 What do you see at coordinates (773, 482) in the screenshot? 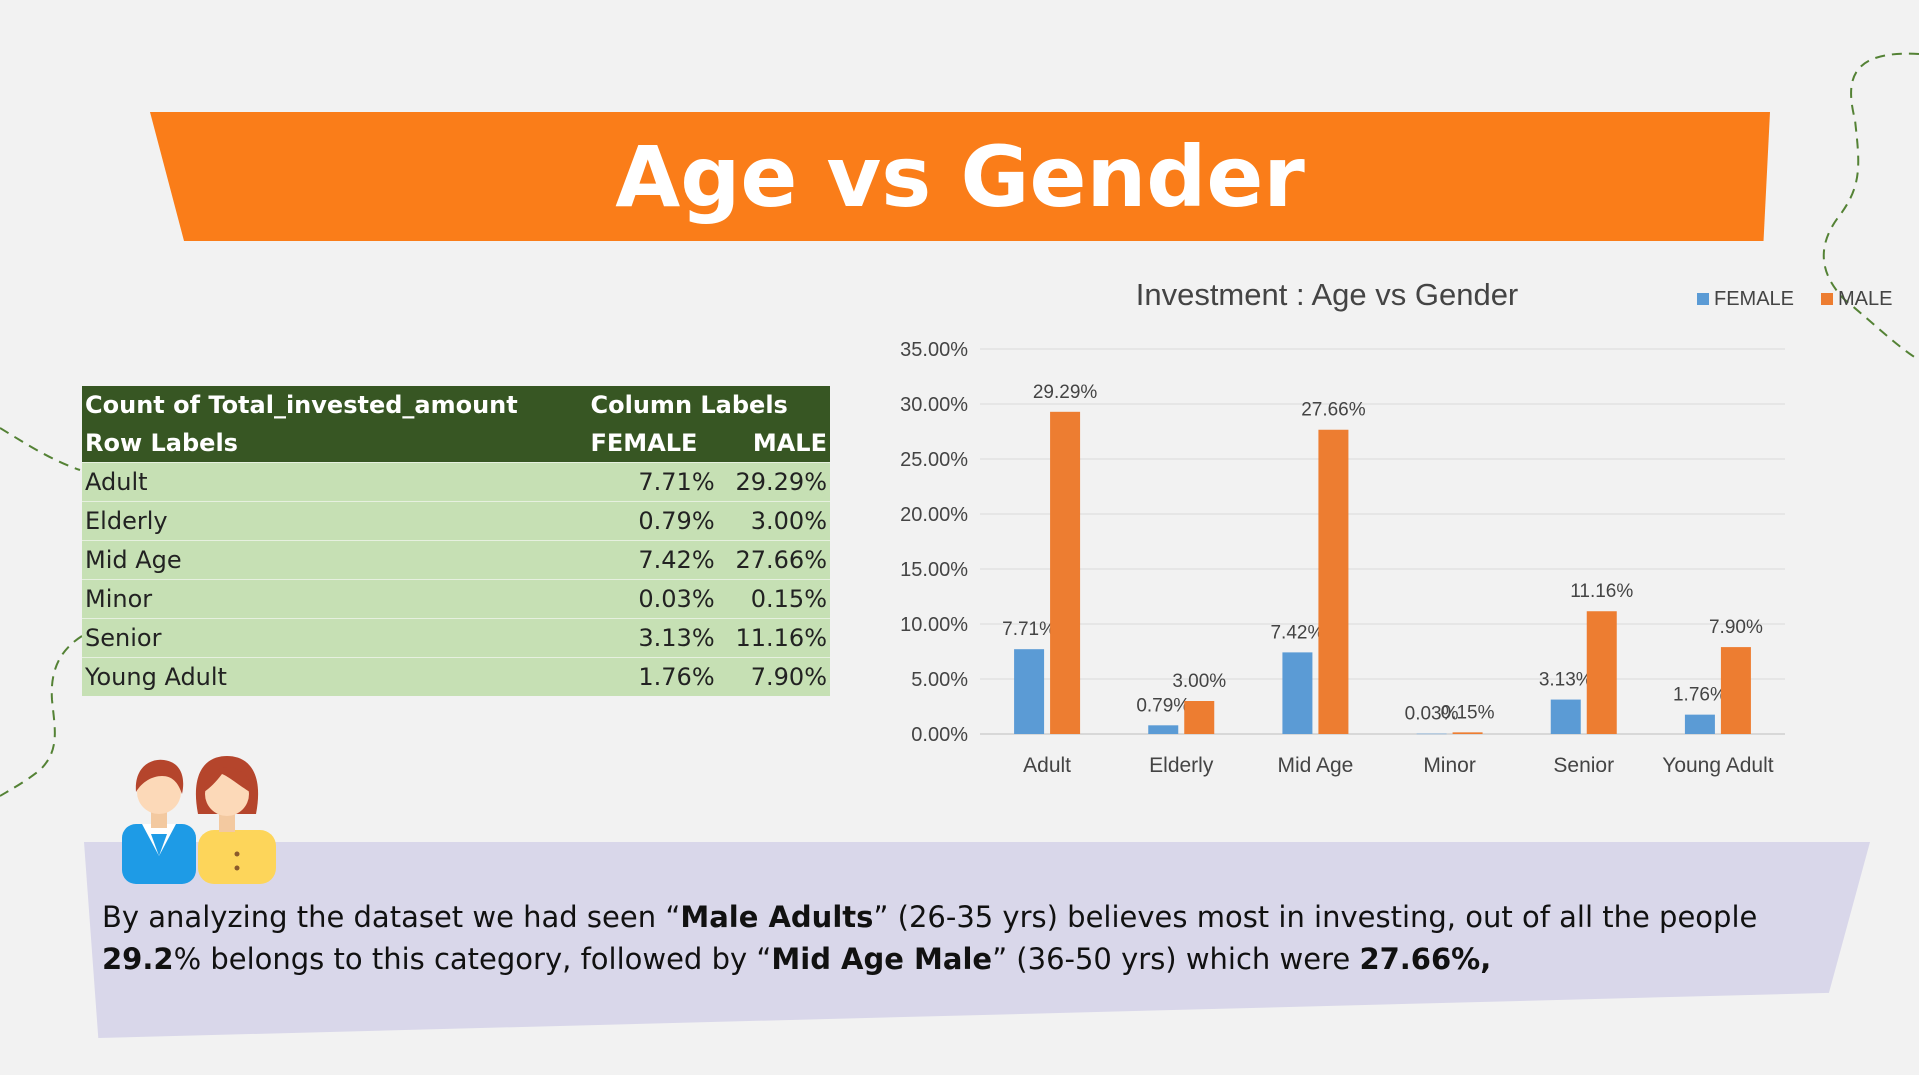
I see `male-value: 29.29%` at bounding box center [773, 482].